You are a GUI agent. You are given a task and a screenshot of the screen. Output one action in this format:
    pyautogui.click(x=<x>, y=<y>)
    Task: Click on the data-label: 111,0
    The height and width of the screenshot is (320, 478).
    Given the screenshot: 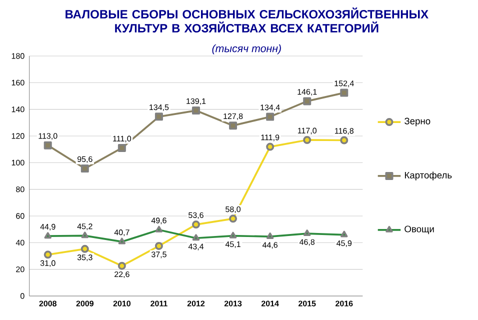 What is the action you would take?
    pyautogui.click(x=122, y=139)
    